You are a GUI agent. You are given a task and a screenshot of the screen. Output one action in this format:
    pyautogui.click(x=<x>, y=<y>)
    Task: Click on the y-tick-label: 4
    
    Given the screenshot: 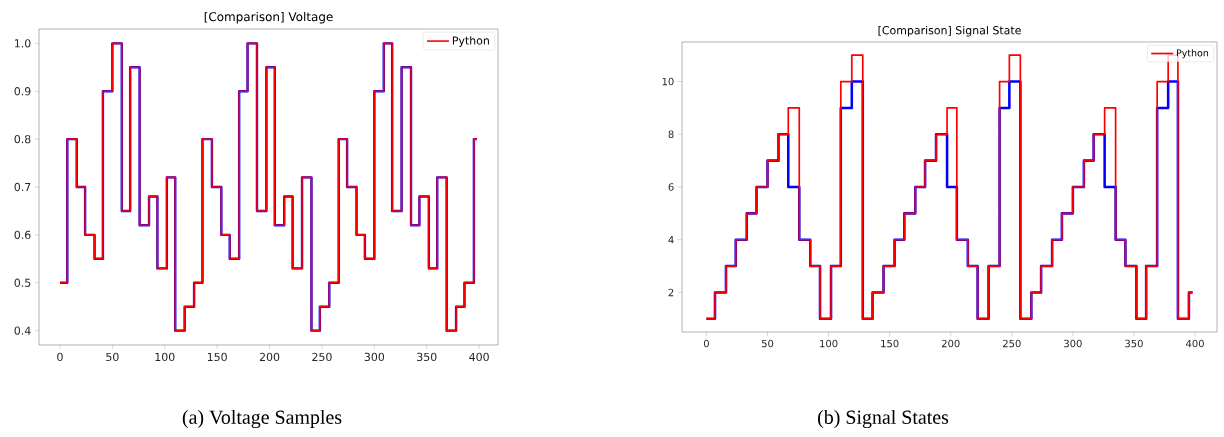 What is the action you would take?
    pyautogui.click(x=671, y=240)
    